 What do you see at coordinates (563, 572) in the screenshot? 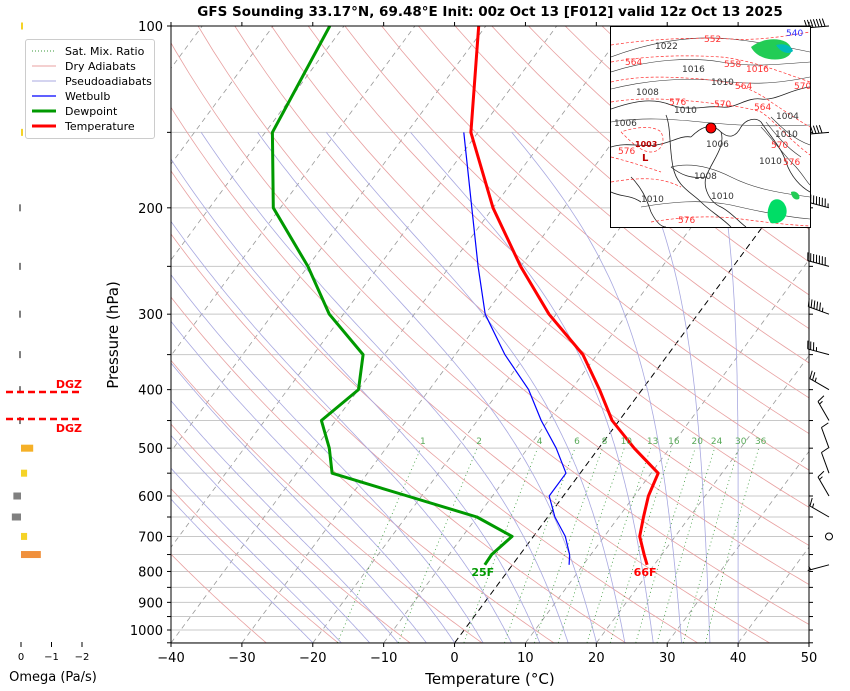
I see `surface-labels: 25F 66F` at bounding box center [563, 572].